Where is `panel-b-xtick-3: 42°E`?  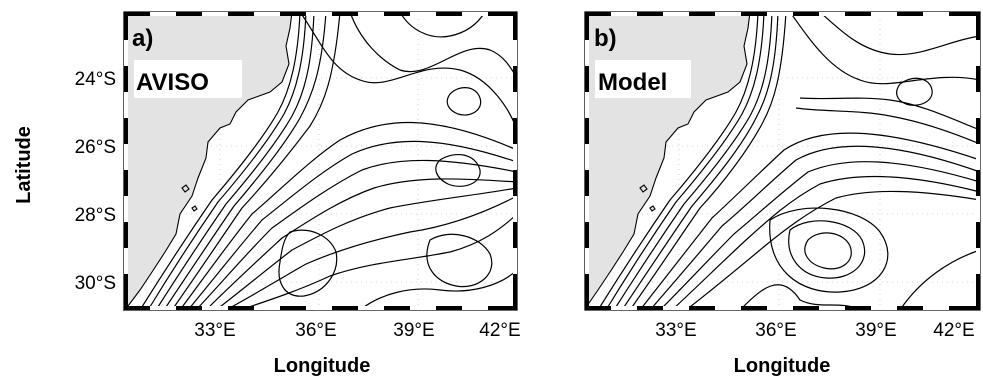 panel-b-xtick-3: 42°E is located at coordinates (953, 330).